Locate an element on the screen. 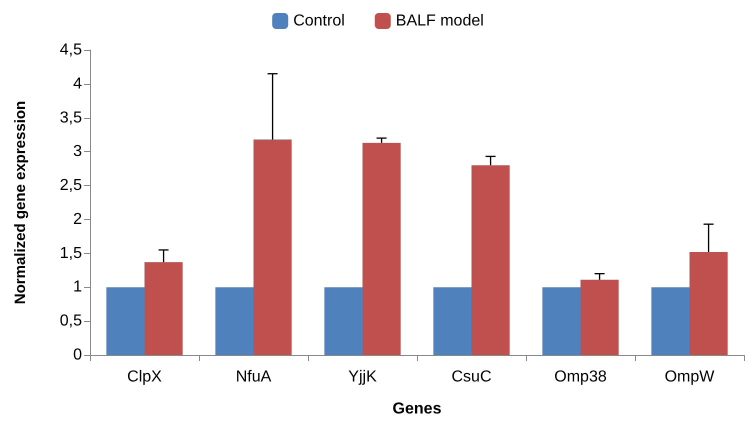 The height and width of the screenshot is (427, 756). x-tick-label: NfuA is located at coordinates (254, 377).